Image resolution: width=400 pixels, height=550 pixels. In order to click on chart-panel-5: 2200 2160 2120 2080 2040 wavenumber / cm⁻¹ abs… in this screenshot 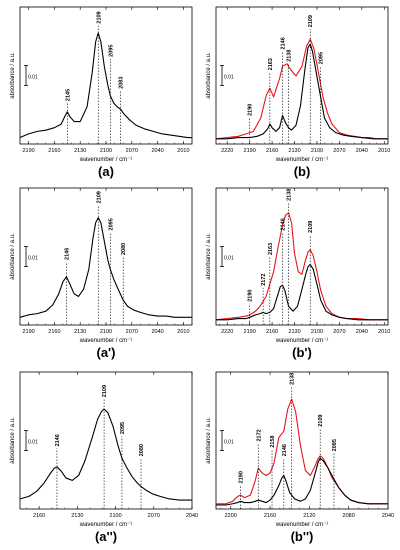, I will do `click(300, 457)`.